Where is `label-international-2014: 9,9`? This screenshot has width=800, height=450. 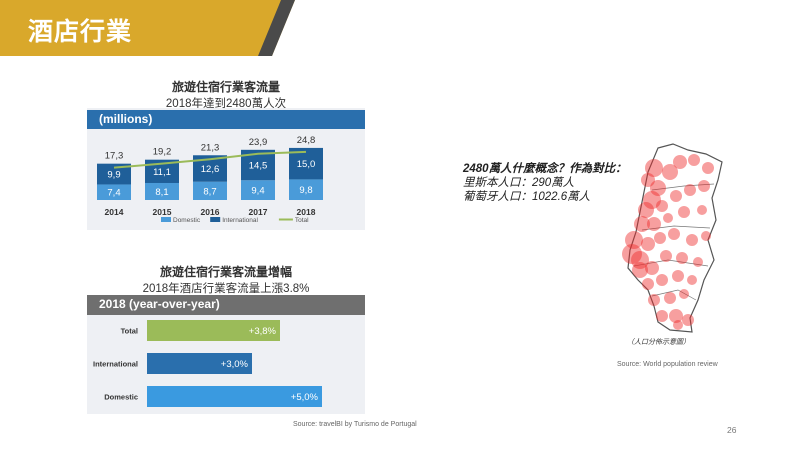 label-international-2014: 9,9 is located at coordinates (113, 175).